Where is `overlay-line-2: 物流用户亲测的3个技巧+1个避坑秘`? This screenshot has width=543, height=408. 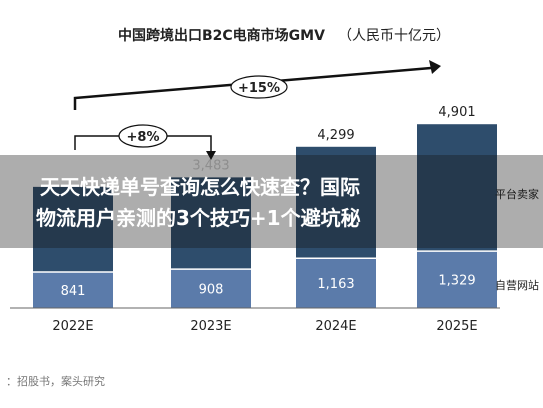
overlay-line-2: 物流用户亲测的3个技巧+1个避坑秘 is located at coordinates (198, 218).